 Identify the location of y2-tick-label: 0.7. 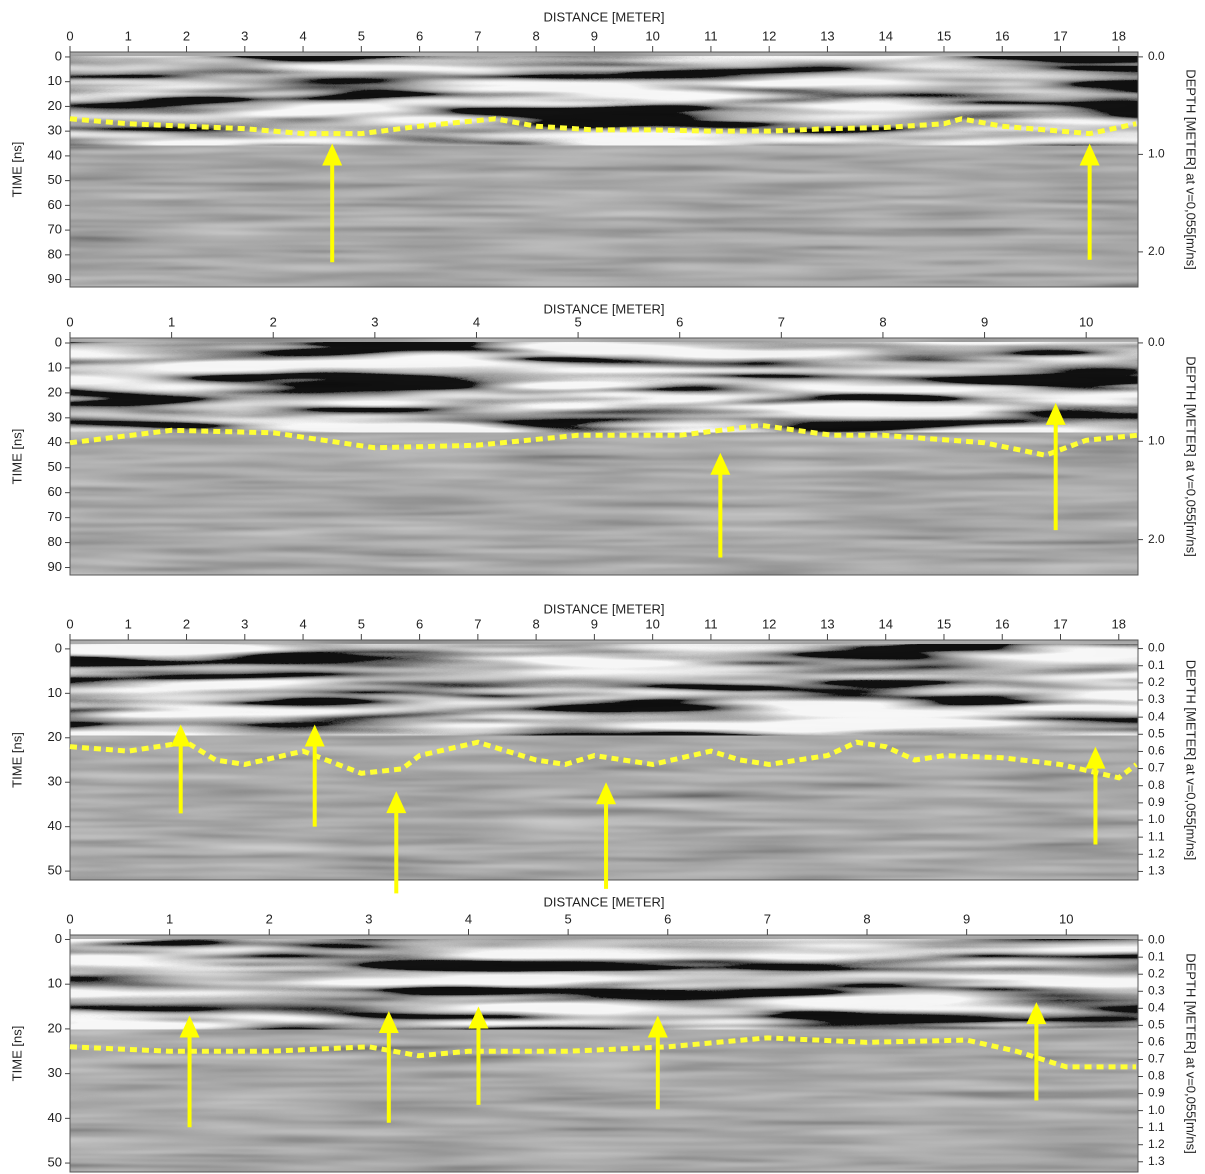
(1156, 768).